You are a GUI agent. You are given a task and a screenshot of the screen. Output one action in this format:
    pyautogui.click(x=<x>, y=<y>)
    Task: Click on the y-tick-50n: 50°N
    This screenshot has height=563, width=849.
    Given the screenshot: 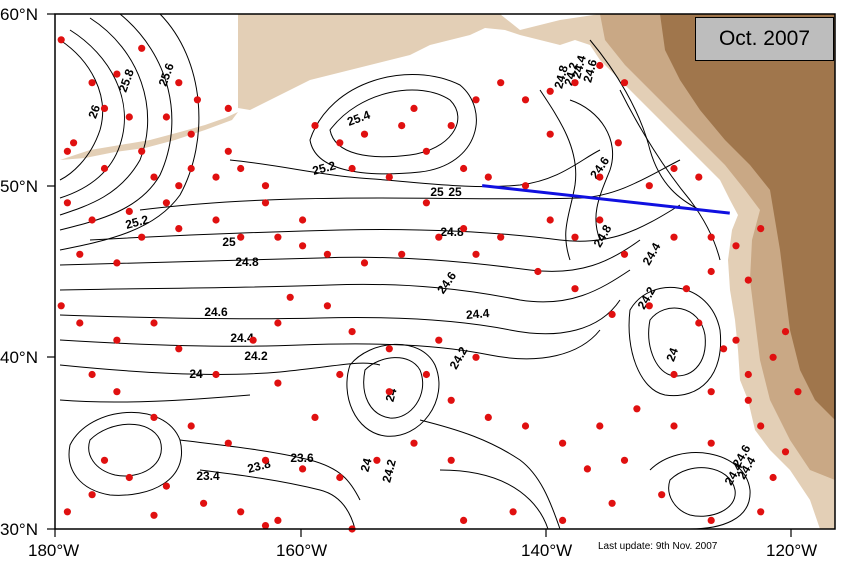 What is the action you would take?
    pyautogui.click(x=19, y=186)
    